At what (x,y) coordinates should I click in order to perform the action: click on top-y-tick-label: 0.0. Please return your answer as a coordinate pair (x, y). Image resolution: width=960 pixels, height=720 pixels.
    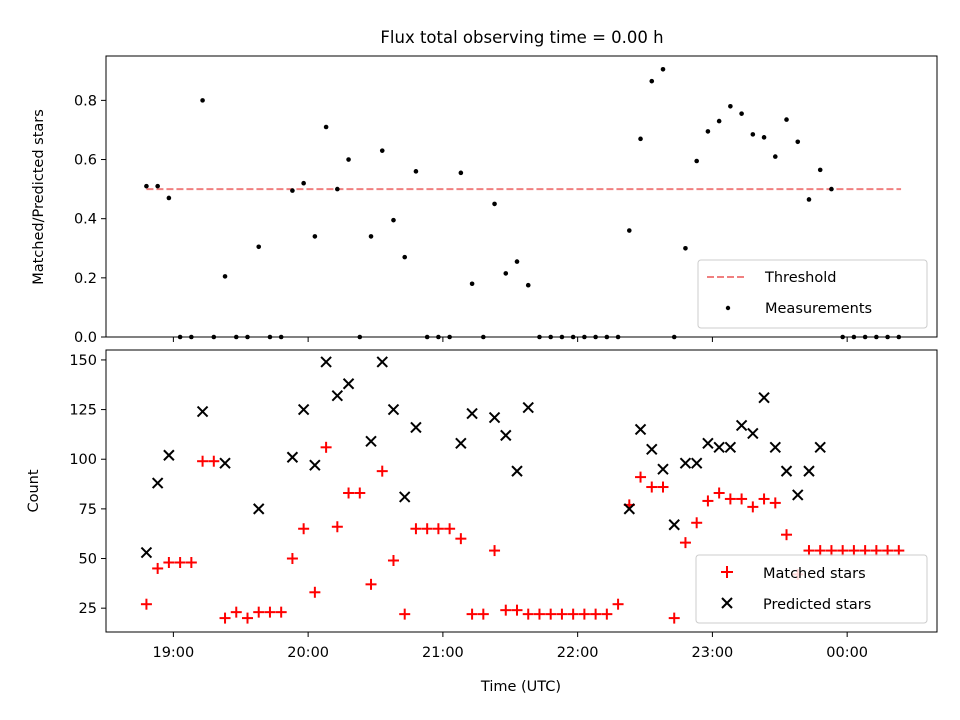
    Looking at the image, I should click on (85, 338).